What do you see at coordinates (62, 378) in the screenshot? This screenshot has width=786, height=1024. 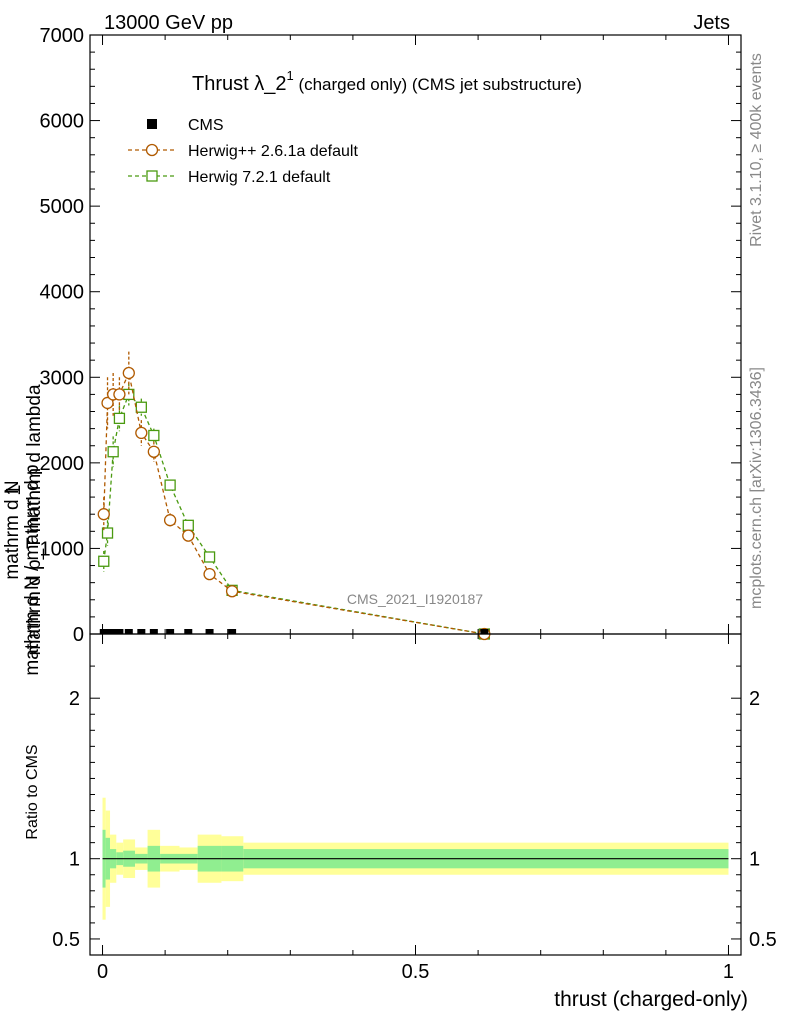 I see `y-tick-label: 3000` at bounding box center [62, 378].